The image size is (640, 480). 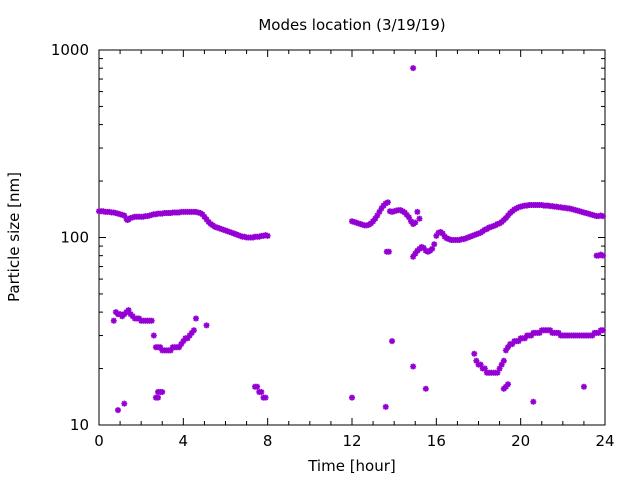 I want to click on y-tick-label: 100, so click(x=74, y=238).